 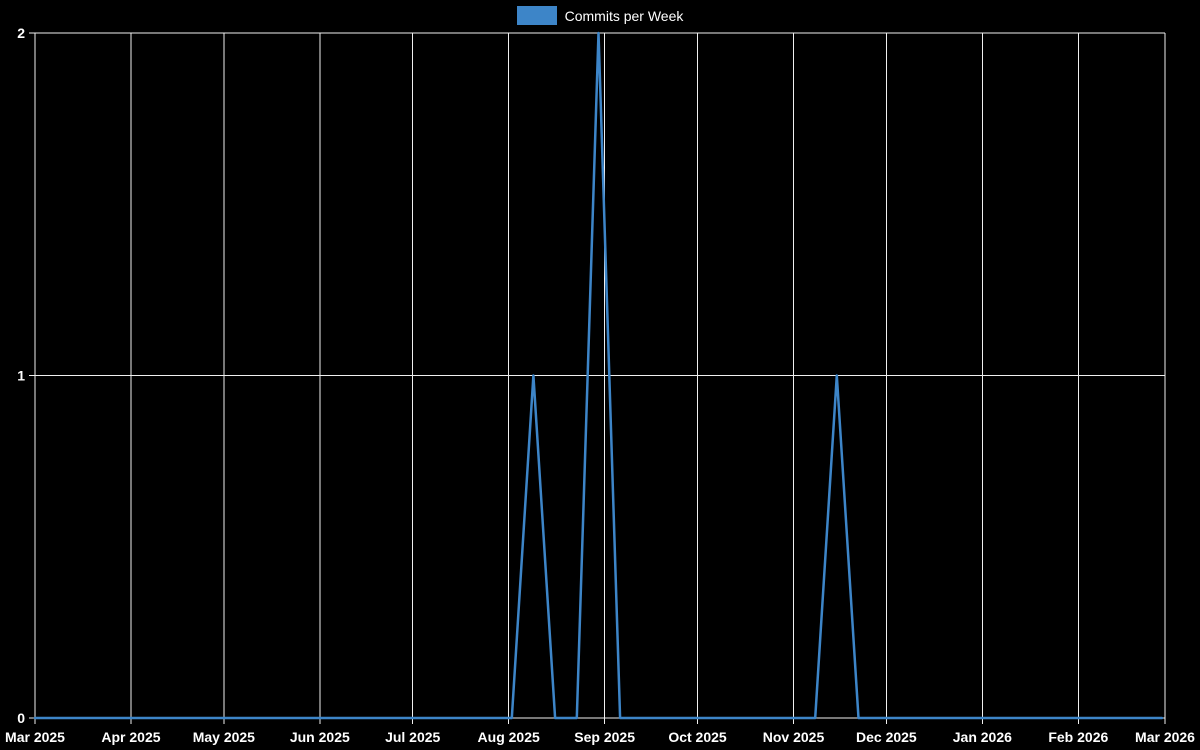 I want to click on svg-text: 0, so click(x=21, y=718).